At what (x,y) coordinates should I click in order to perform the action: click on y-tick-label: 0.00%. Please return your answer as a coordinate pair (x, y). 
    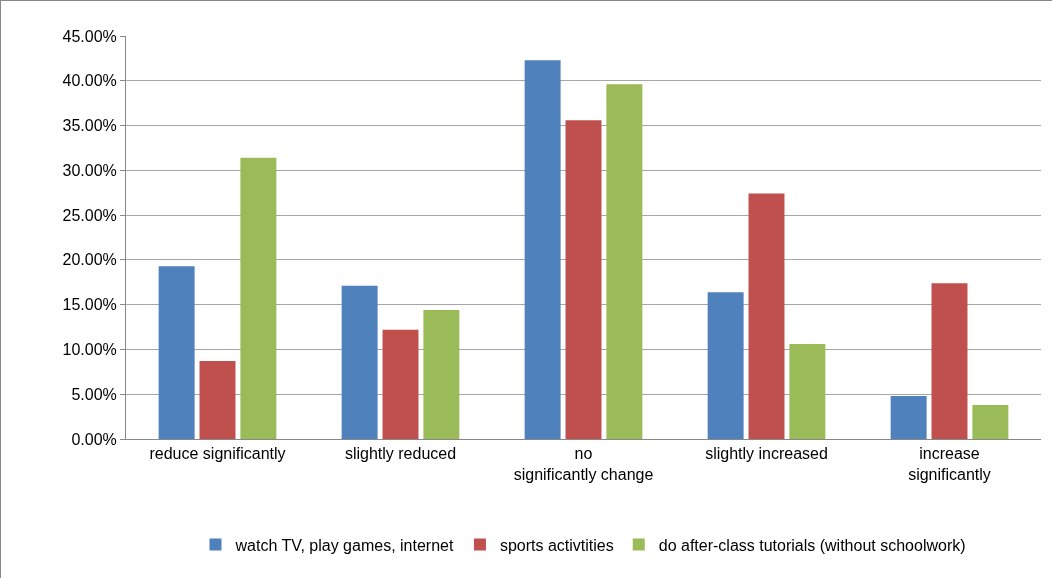
    Looking at the image, I should click on (94, 439).